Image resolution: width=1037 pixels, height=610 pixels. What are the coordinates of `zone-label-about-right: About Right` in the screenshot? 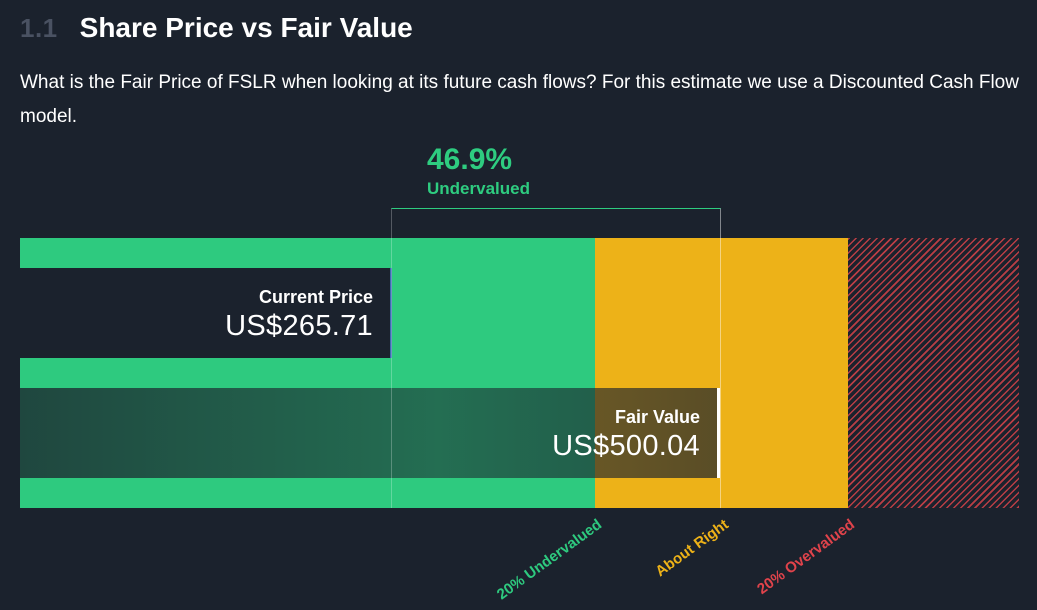 It's located at (692, 548).